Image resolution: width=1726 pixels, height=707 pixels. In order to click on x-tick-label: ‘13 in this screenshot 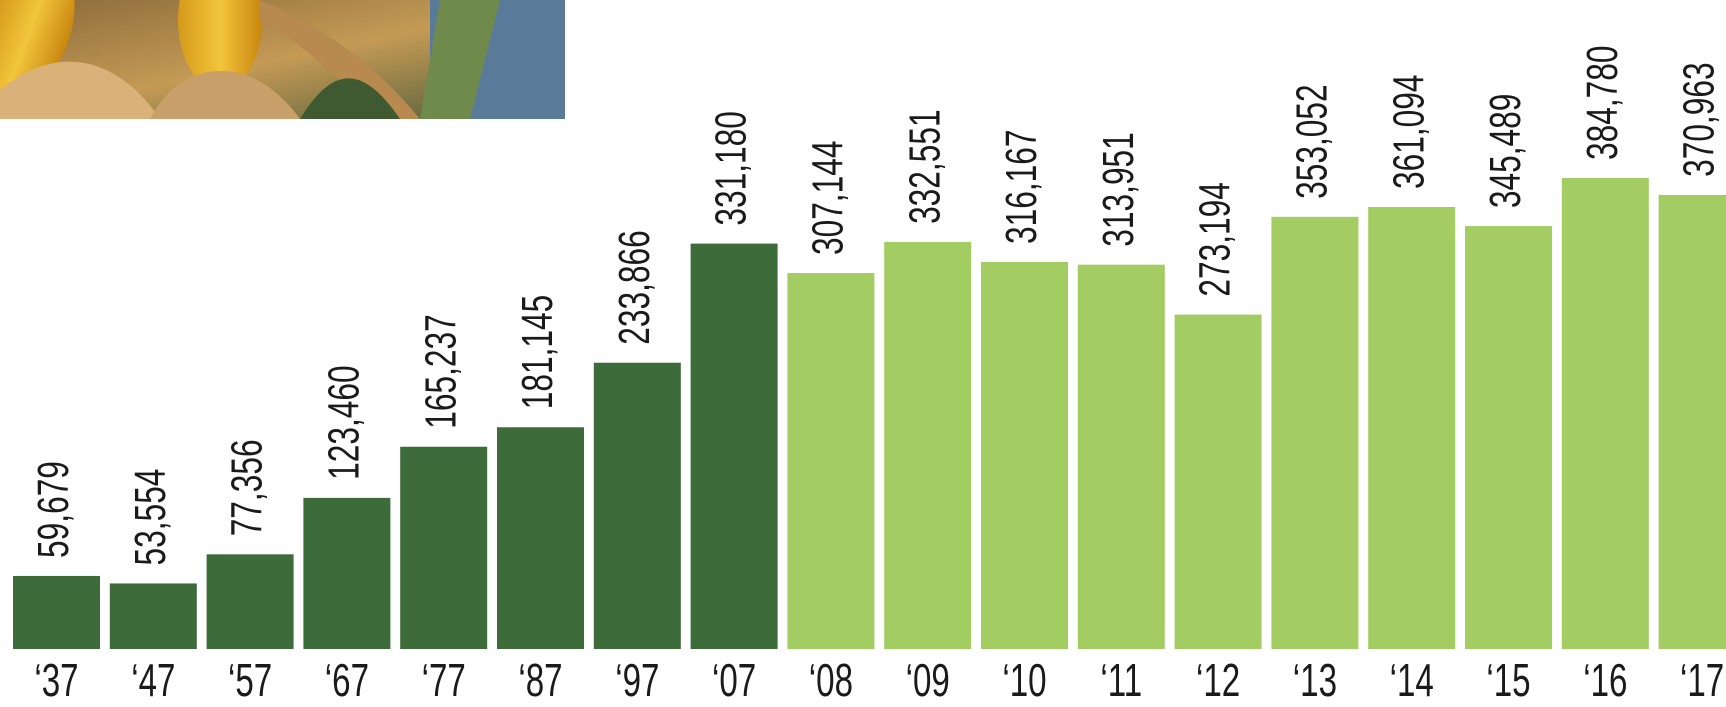, I will do `click(1315, 681)`.